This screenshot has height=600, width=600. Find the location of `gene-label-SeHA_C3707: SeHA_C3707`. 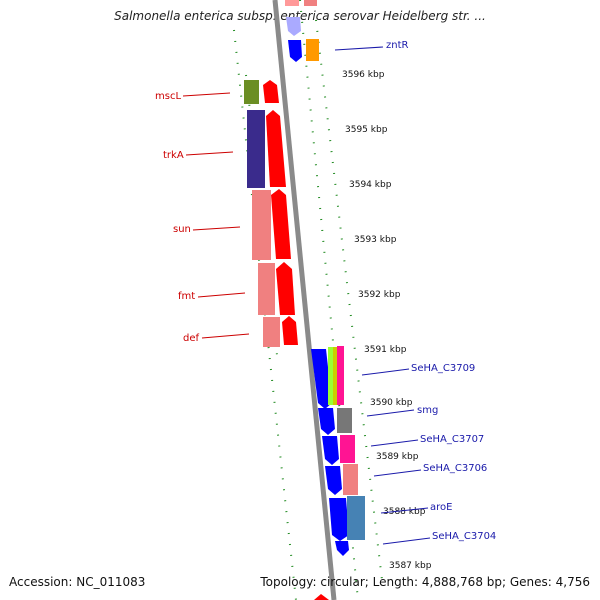

gene-label-SeHA_C3707: SeHA_C3707 is located at coordinates (452, 439).